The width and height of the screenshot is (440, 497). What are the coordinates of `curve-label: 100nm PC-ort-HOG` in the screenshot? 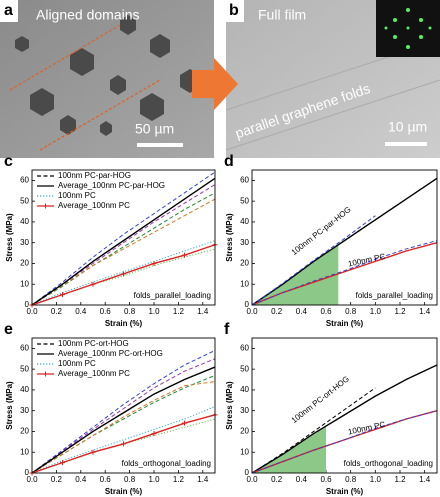 It's located at (320, 399).